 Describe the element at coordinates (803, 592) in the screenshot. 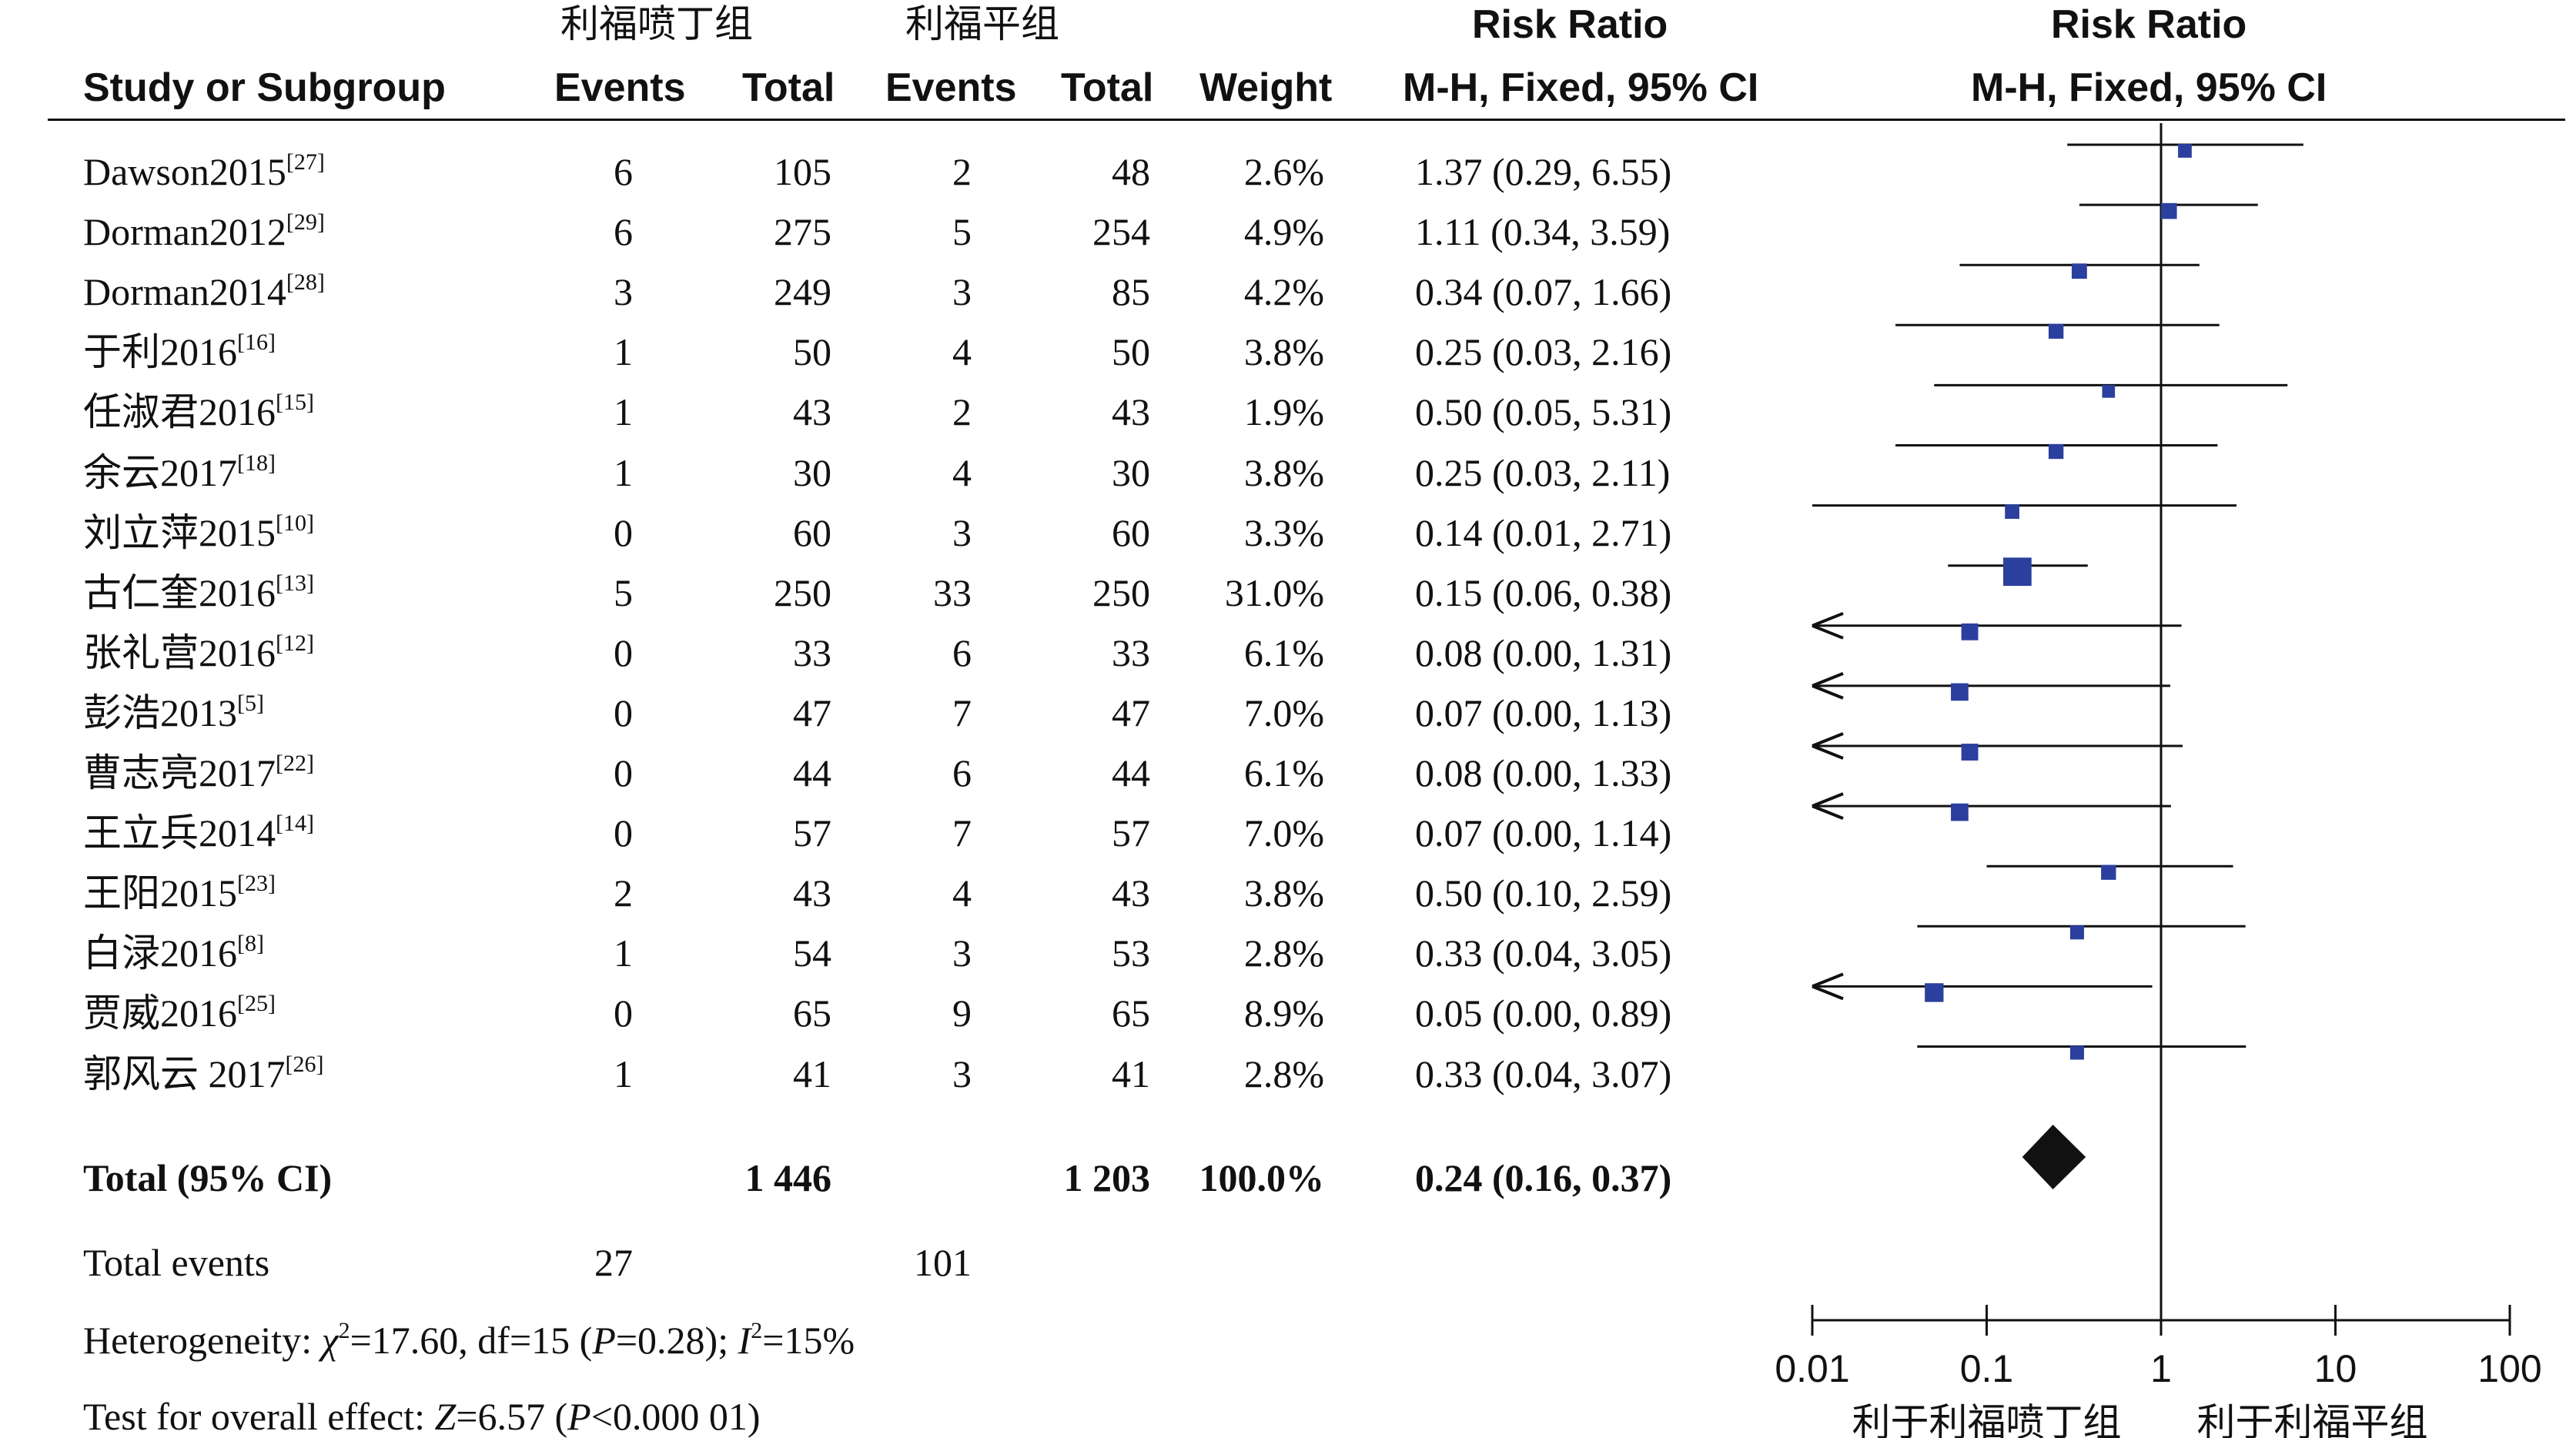

I see `total-group1-cell: 250` at that location.